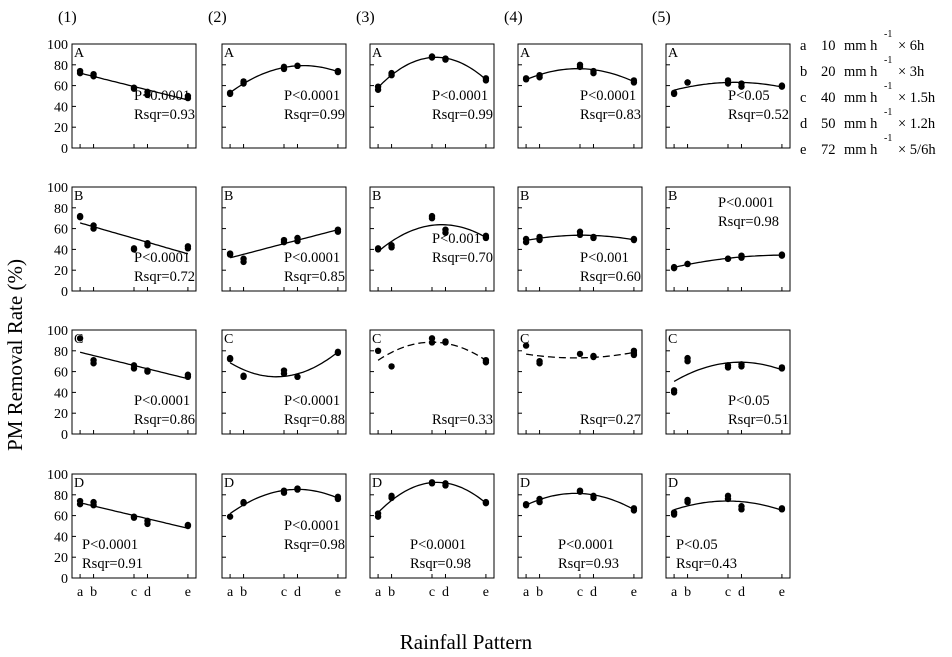 The image size is (952, 657). I want to click on rsqr-value: Rsqr=0.51, so click(758, 420).